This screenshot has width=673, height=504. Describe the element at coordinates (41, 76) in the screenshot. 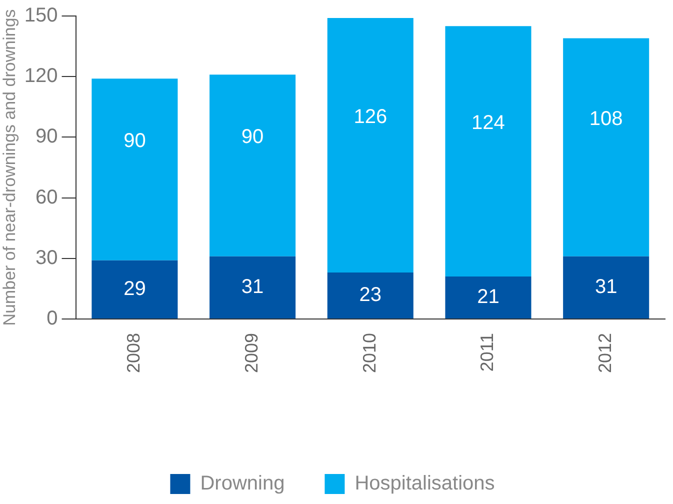

I see `y-tick-label: 120` at that location.